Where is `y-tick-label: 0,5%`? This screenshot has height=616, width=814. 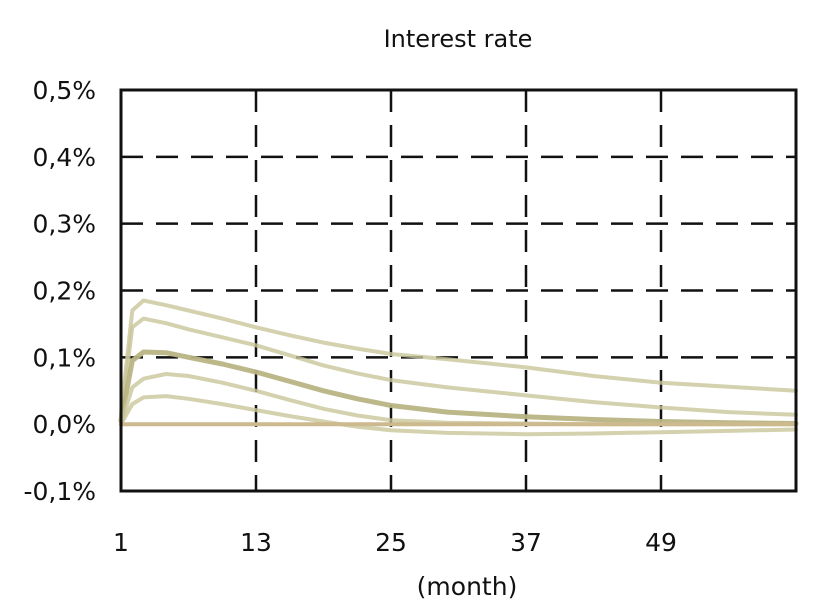 y-tick-label: 0,5% is located at coordinates (64, 90).